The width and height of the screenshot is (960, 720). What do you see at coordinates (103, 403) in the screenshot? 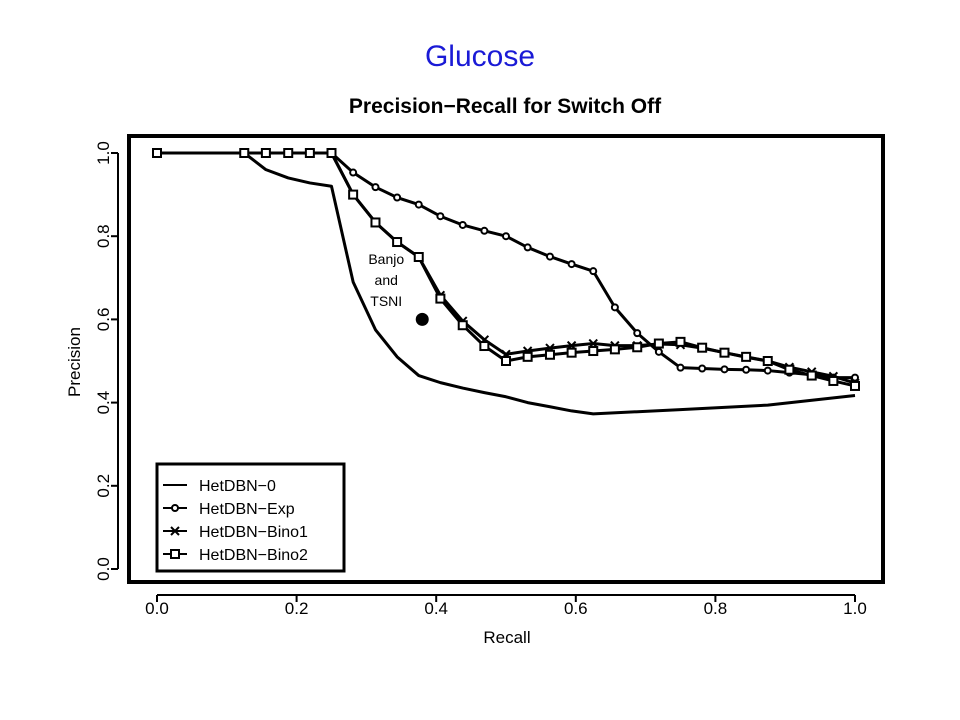
I see `y-tick-label: 0.4` at bounding box center [103, 403].